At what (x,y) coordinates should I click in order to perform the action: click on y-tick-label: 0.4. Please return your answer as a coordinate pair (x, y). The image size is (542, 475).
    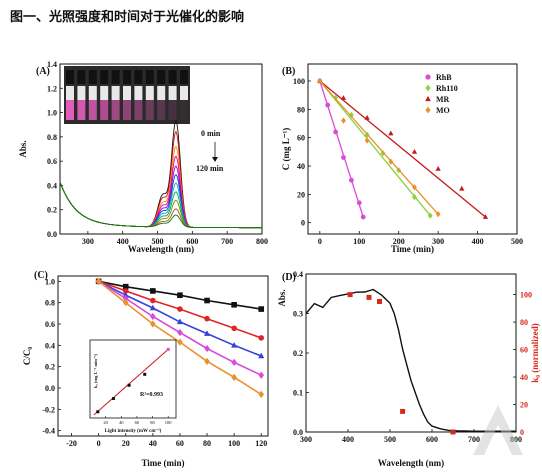
    Looking at the image, I should click on (52, 185).